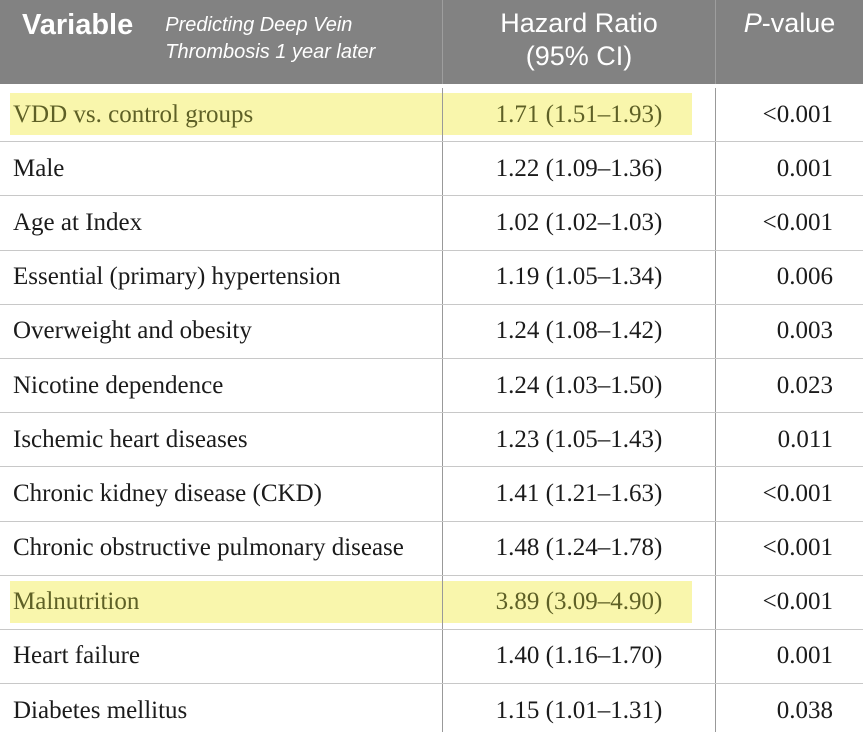  I want to click on table-row: Age at Index 1.02 (1.02–1.03) <0.001, so click(431, 223).